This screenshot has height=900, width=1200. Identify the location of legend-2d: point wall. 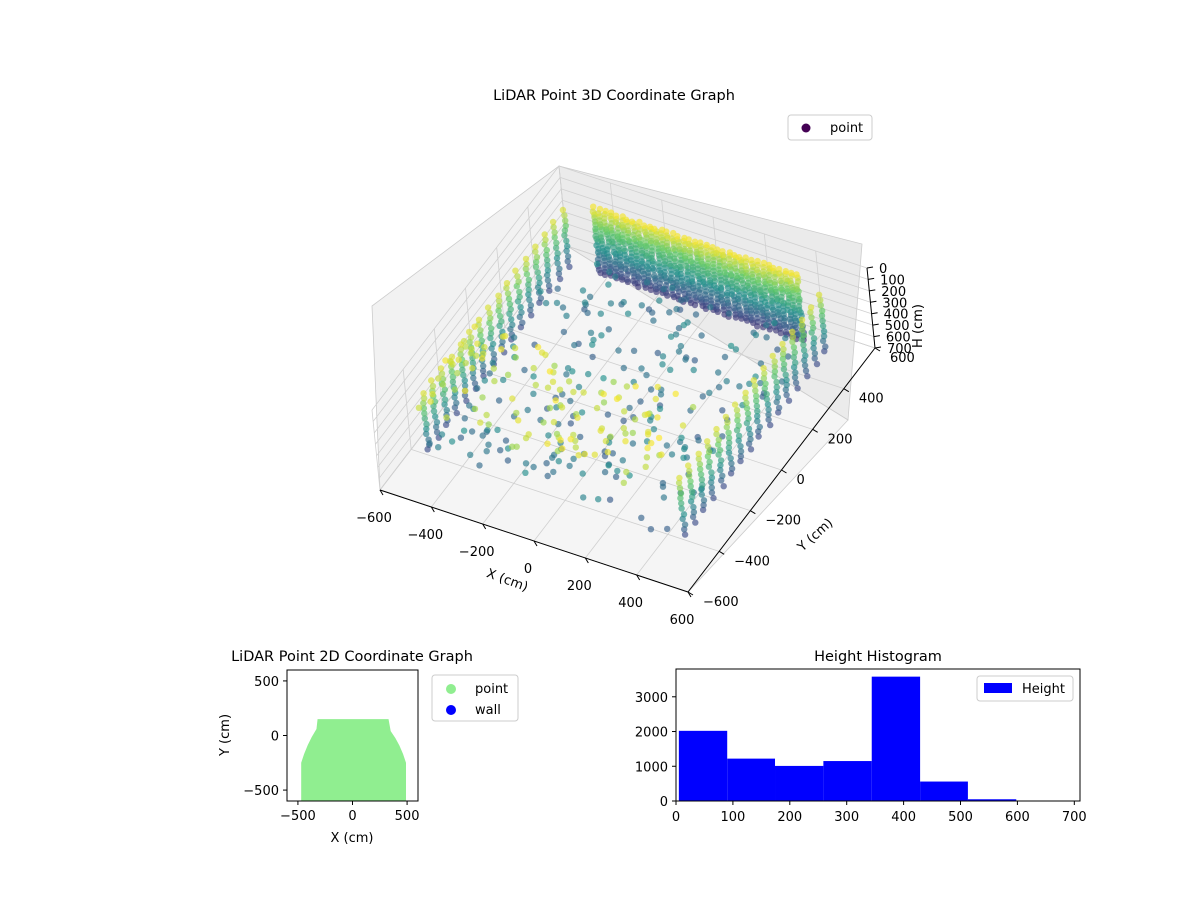
(475, 698).